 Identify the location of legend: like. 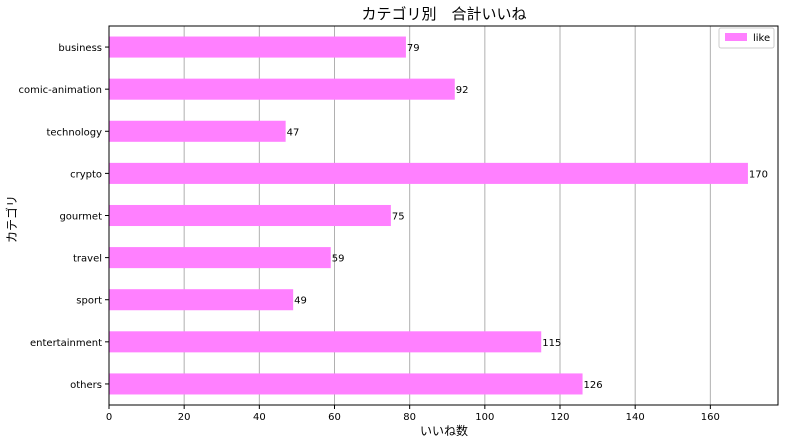
(746, 38).